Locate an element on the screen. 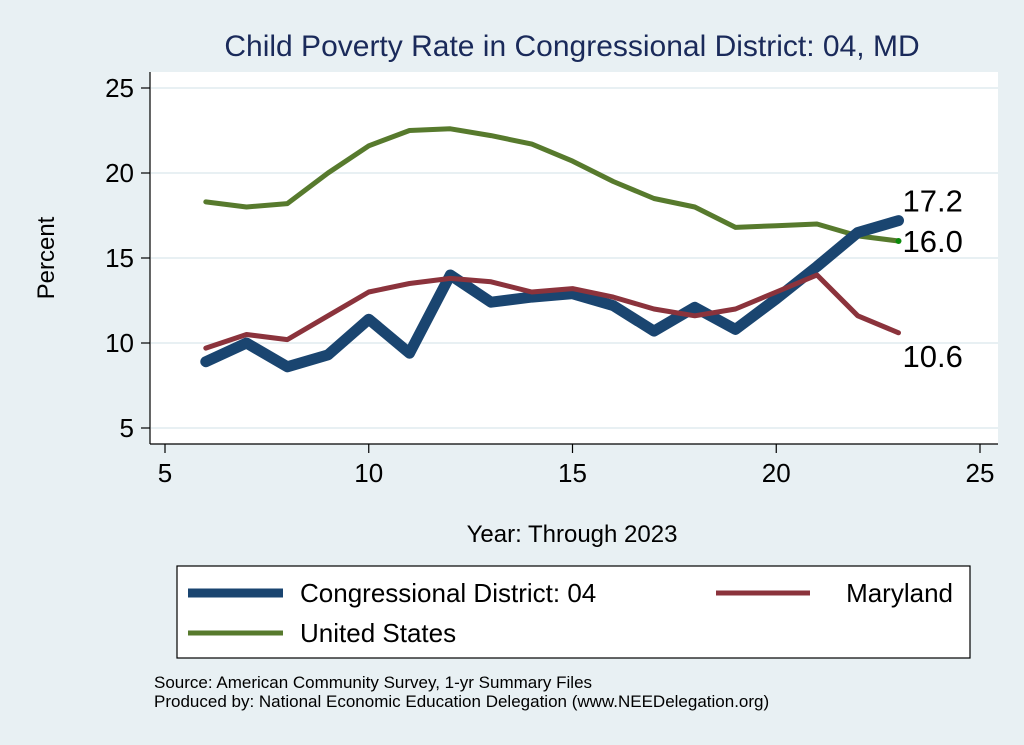  end-labels: 17.2 10.6 16.0 is located at coordinates (933, 279).